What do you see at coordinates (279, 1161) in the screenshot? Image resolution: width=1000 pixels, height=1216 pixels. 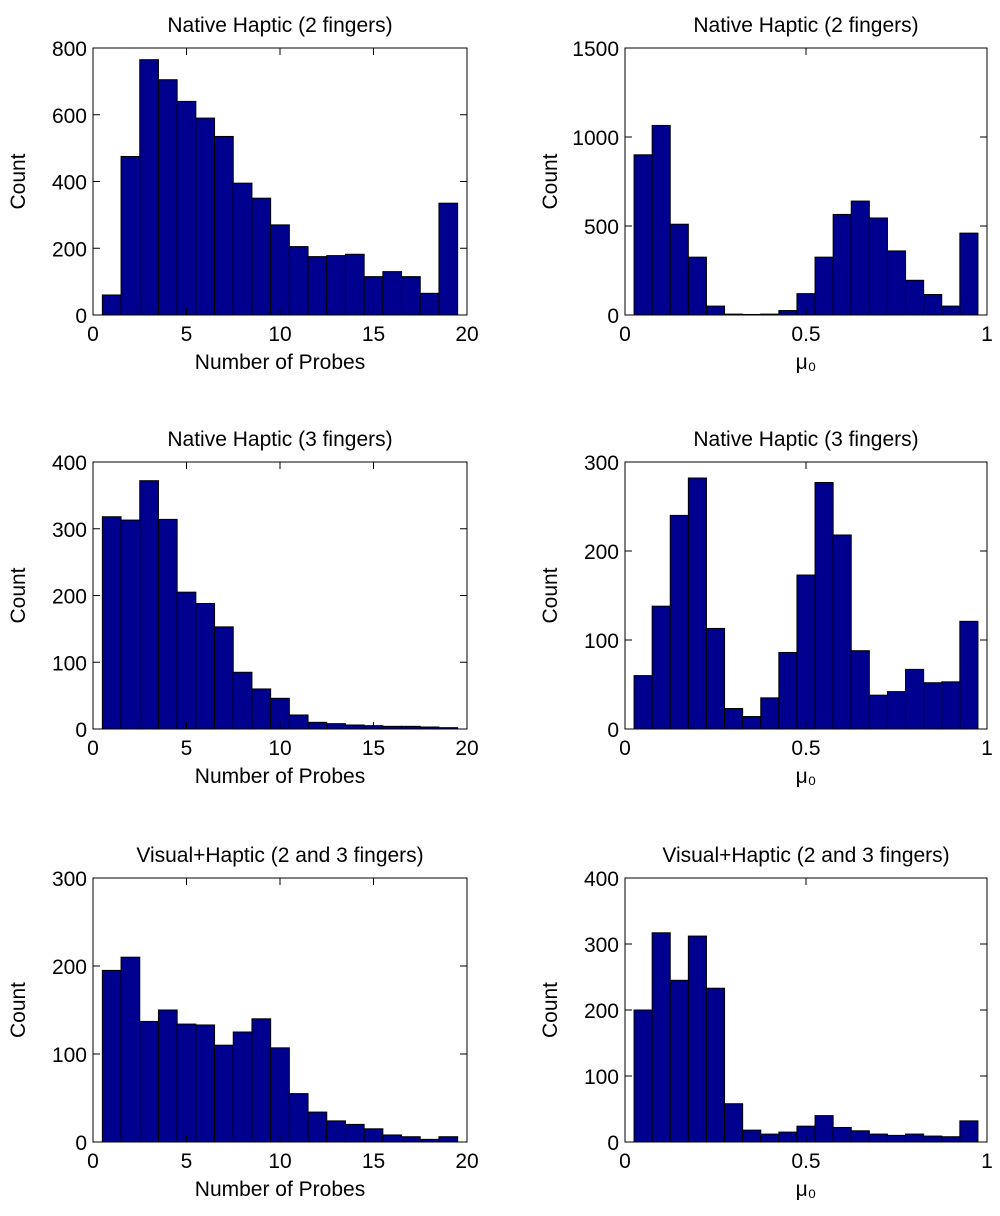 I see `x-tick-label: 10` at bounding box center [279, 1161].